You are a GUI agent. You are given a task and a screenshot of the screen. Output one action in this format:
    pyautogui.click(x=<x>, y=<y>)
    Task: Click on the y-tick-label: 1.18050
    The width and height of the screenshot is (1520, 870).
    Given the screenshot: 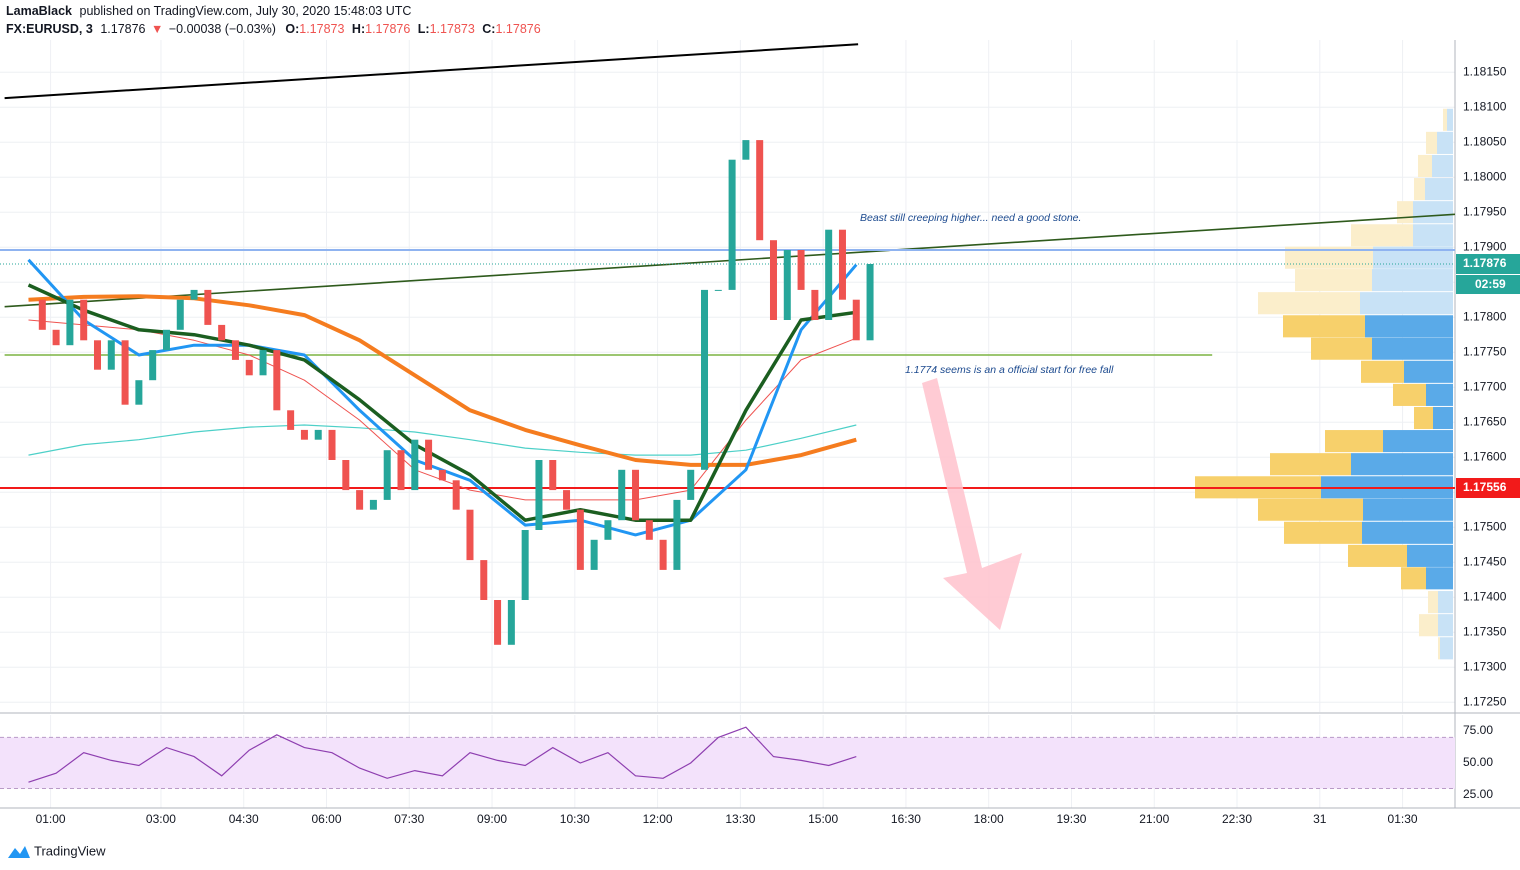 What is the action you would take?
    pyautogui.click(x=1485, y=141)
    